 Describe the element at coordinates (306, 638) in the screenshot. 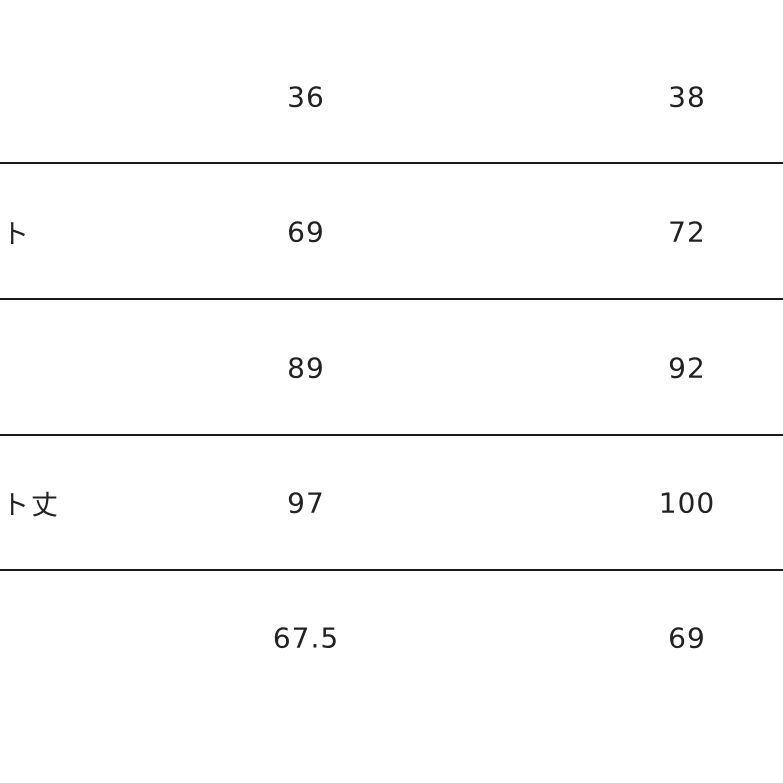

I see `cell-value: 67.5` at that location.